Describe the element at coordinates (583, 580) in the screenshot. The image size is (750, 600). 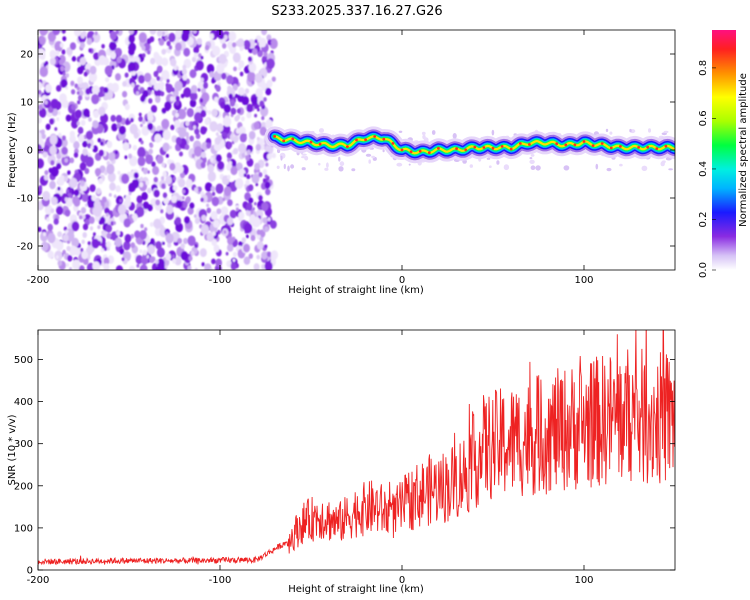
I see `x-tick-label: 100` at that location.